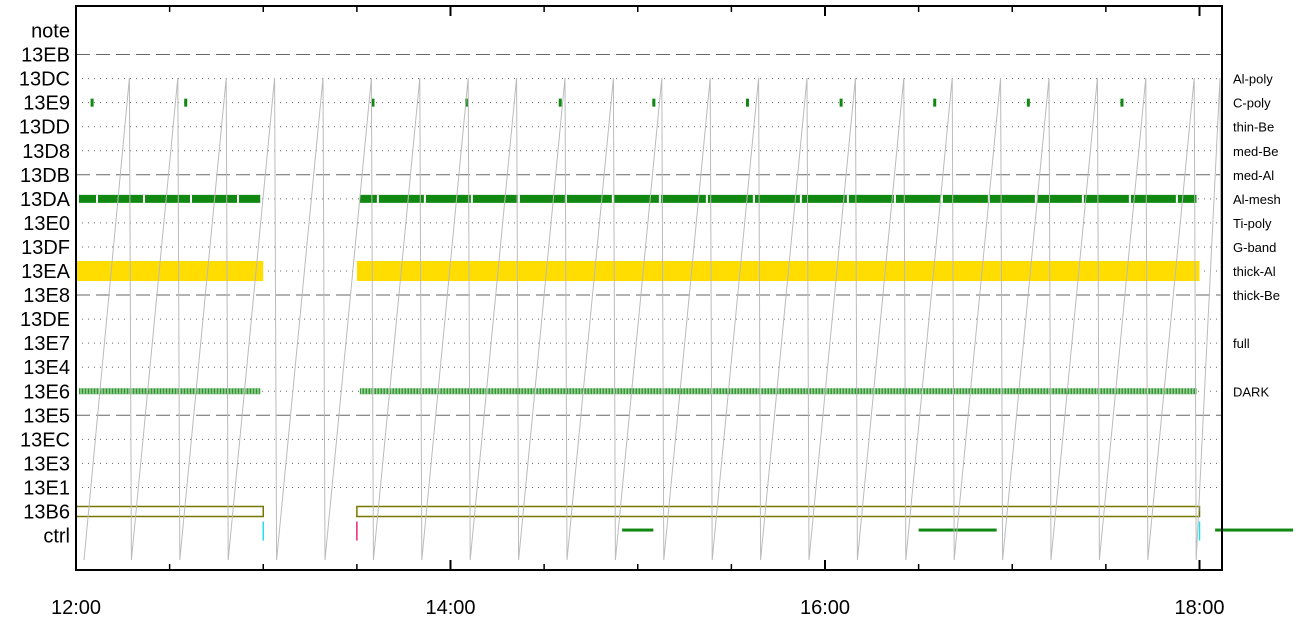 The image size is (1307, 624). I want to click on row-label: 13DD, so click(44, 128).